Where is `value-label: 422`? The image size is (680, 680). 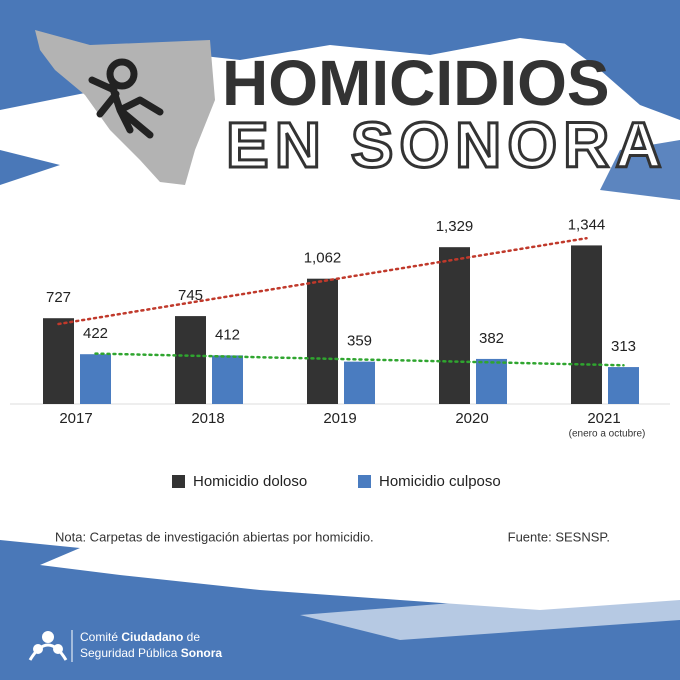
value-label: 422 is located at coordinates (95, 333).